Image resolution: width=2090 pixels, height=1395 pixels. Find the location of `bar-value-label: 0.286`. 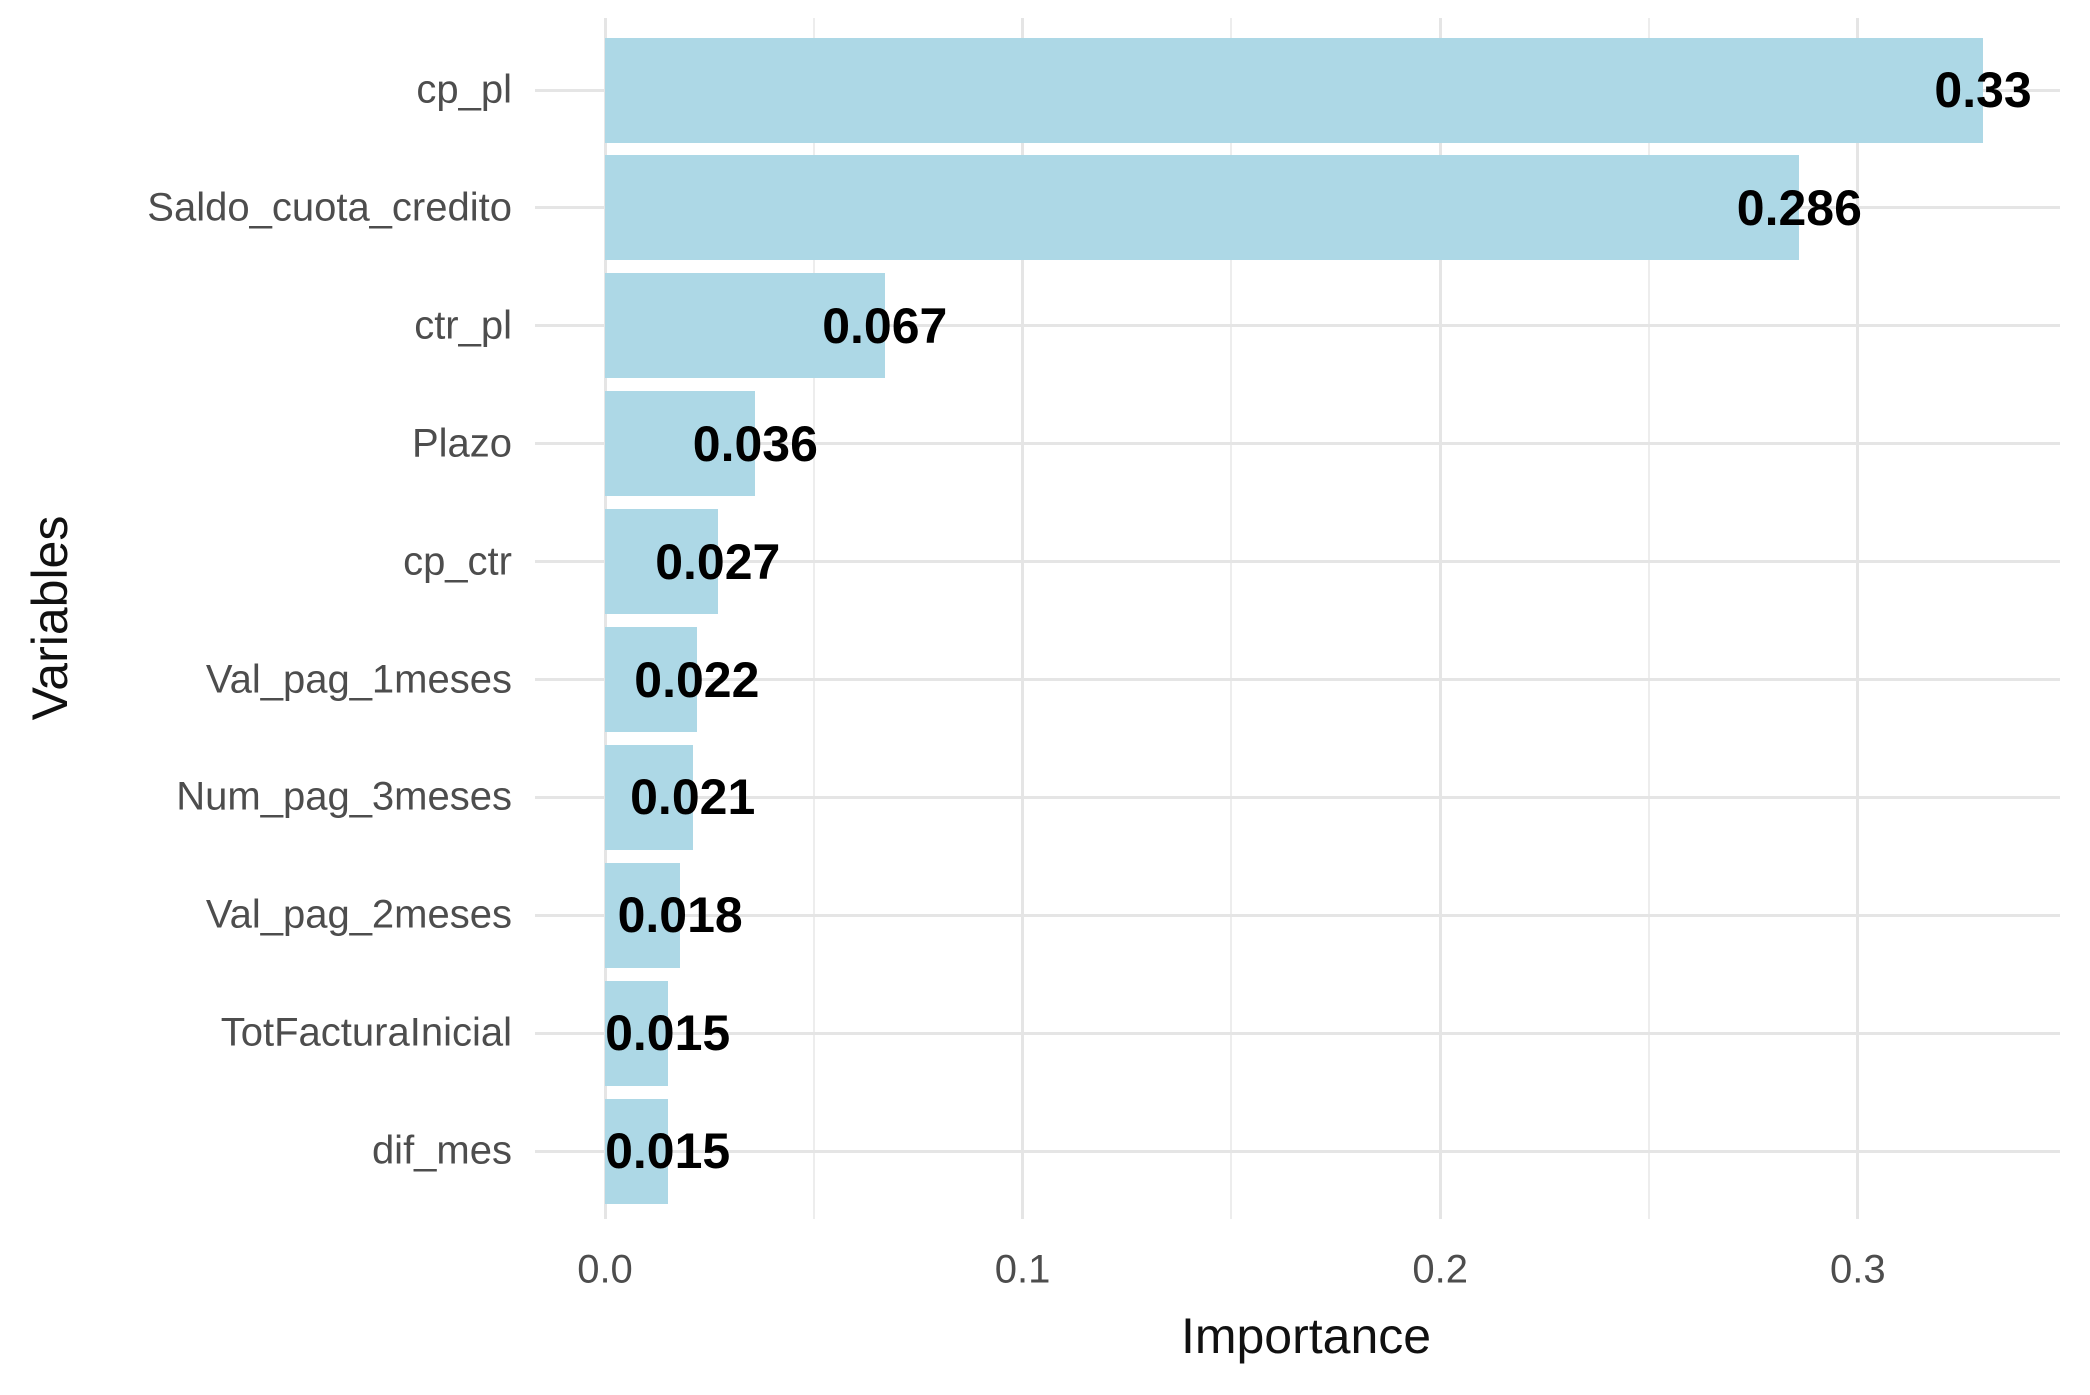

bar-value-label: 0.286 is located at coordinates (1799, 207).